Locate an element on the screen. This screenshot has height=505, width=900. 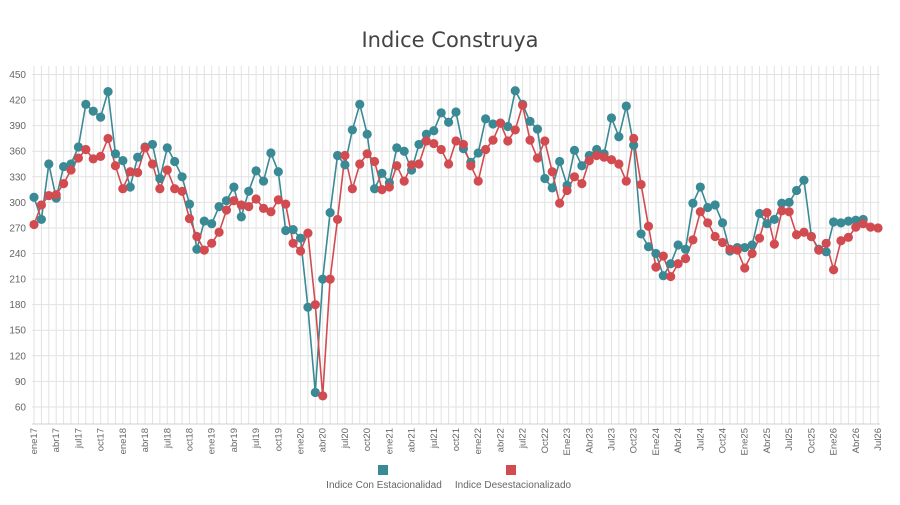
y-tick-label: 210 is located at coordinates (17, 280).